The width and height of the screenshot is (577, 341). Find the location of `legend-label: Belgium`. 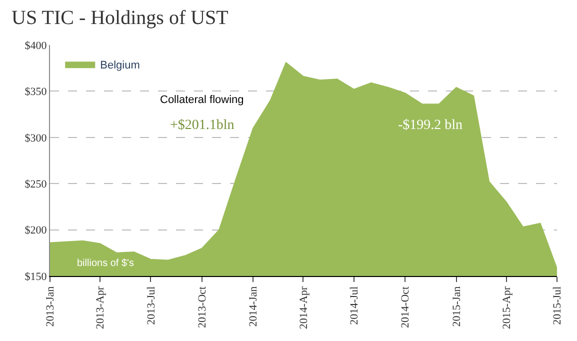

legend-label: Belgium is located at coordinates (120, 65).